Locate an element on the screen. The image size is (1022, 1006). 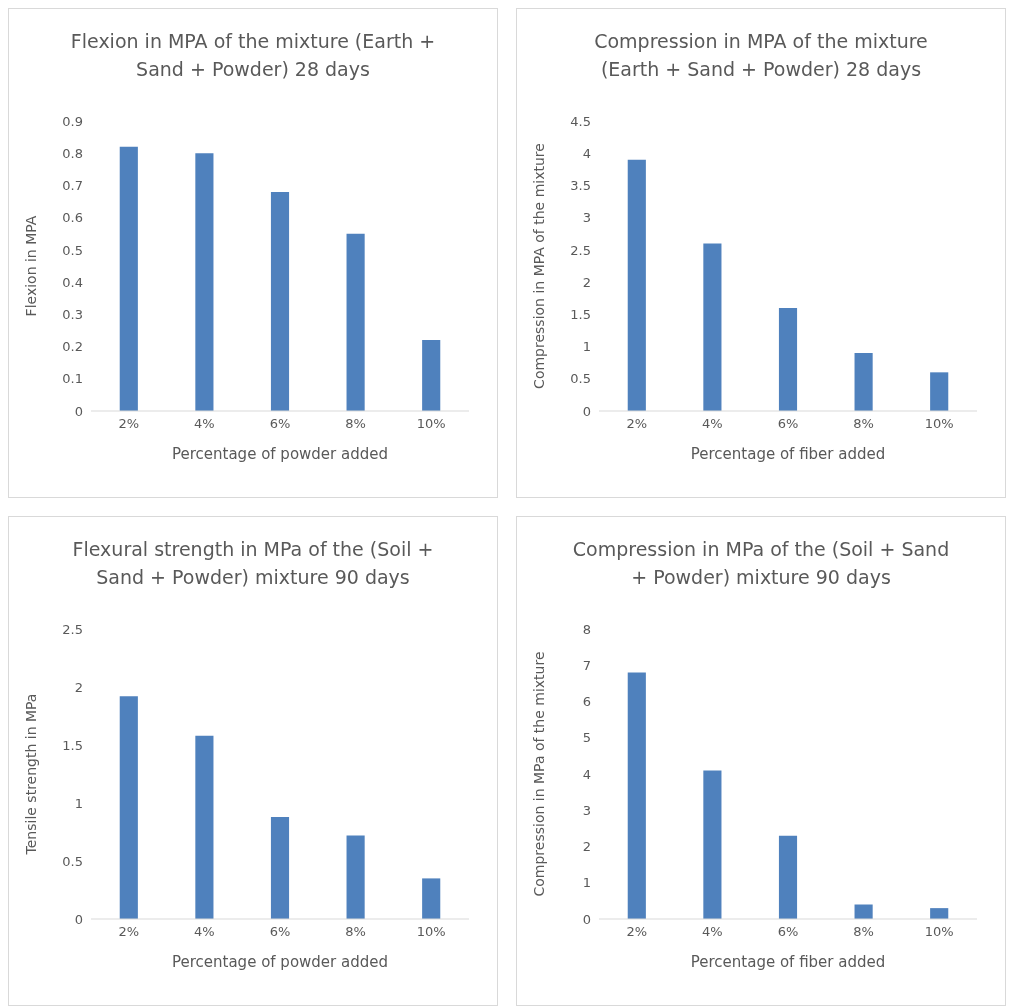
y-axis-title: Tensile strength in MPa is located at coordinates (30, 774).